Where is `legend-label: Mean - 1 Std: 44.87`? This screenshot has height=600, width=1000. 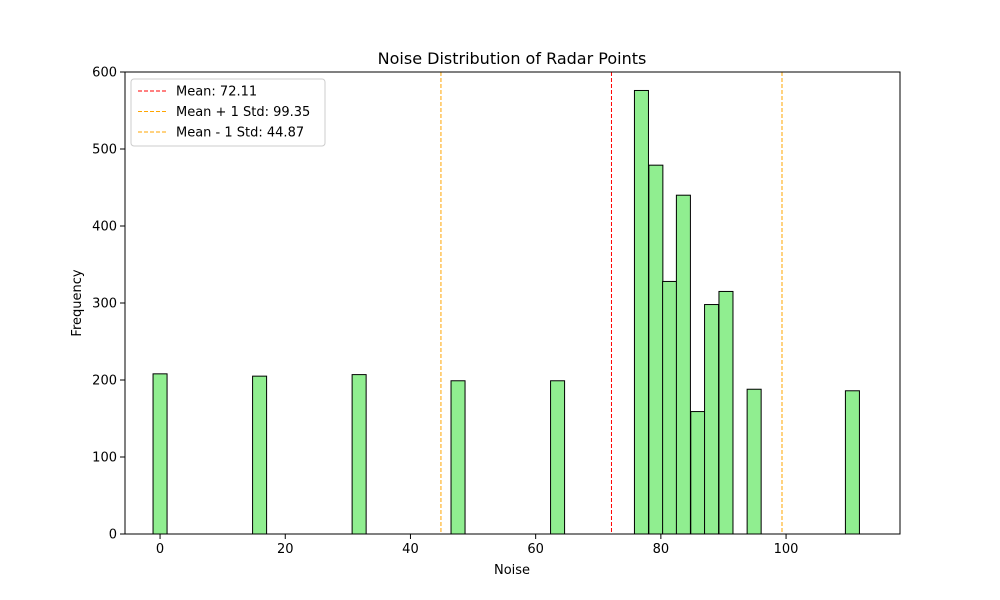
legend-label: Mean - 1 Std: 44.87 is located at coordinates (240, 133).